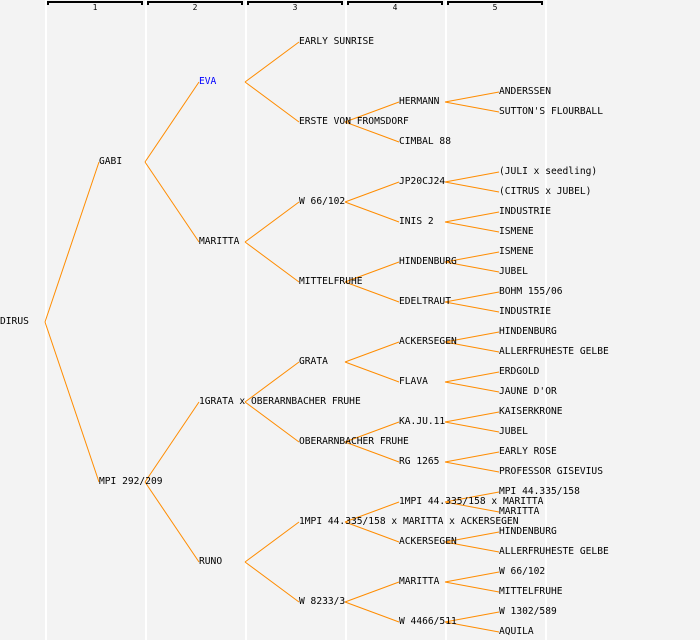  Describe the element at coordinates (528, 451) in the screenshot. I see `pedigree-node-gen5: EARLY ROSE` at that location.